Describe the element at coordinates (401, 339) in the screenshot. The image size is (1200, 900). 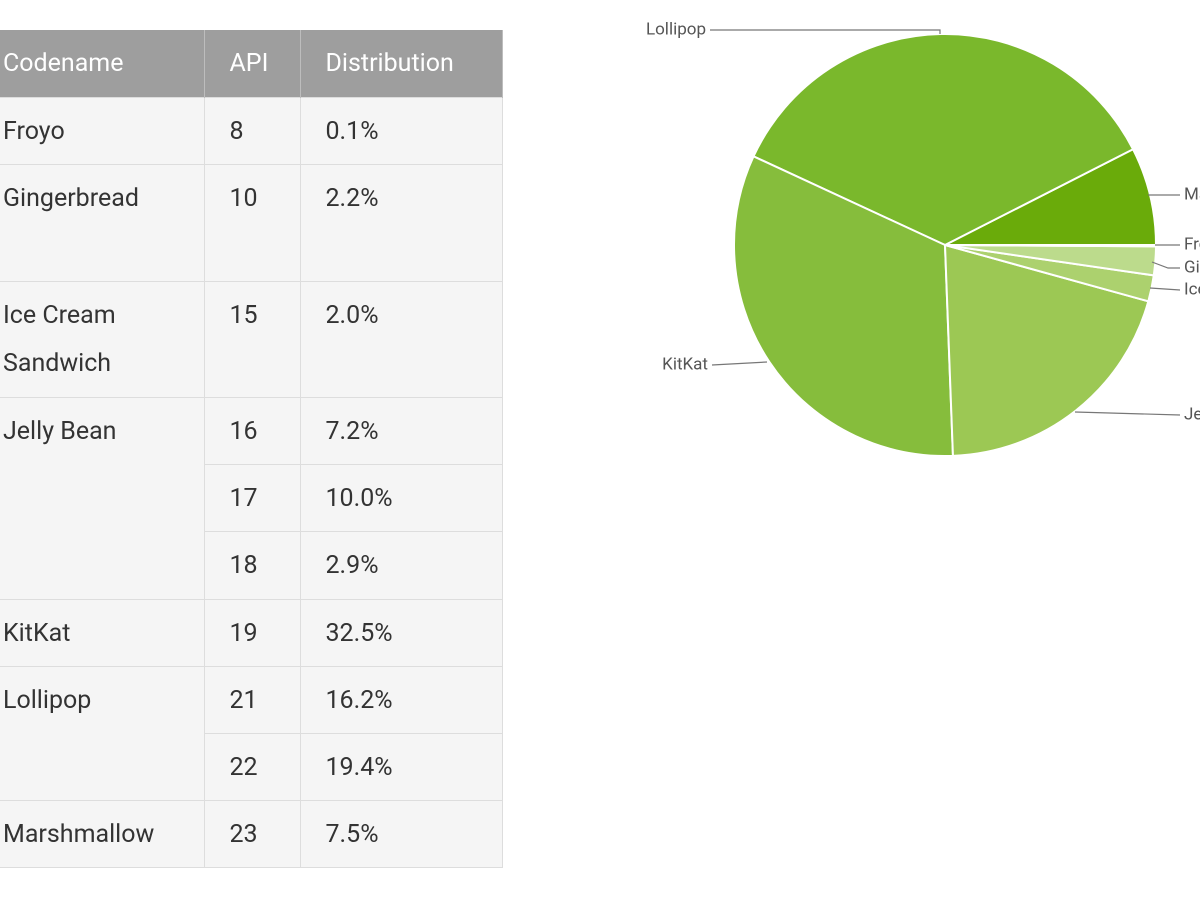
I see `distribution-cell: 2.0%` at that location.